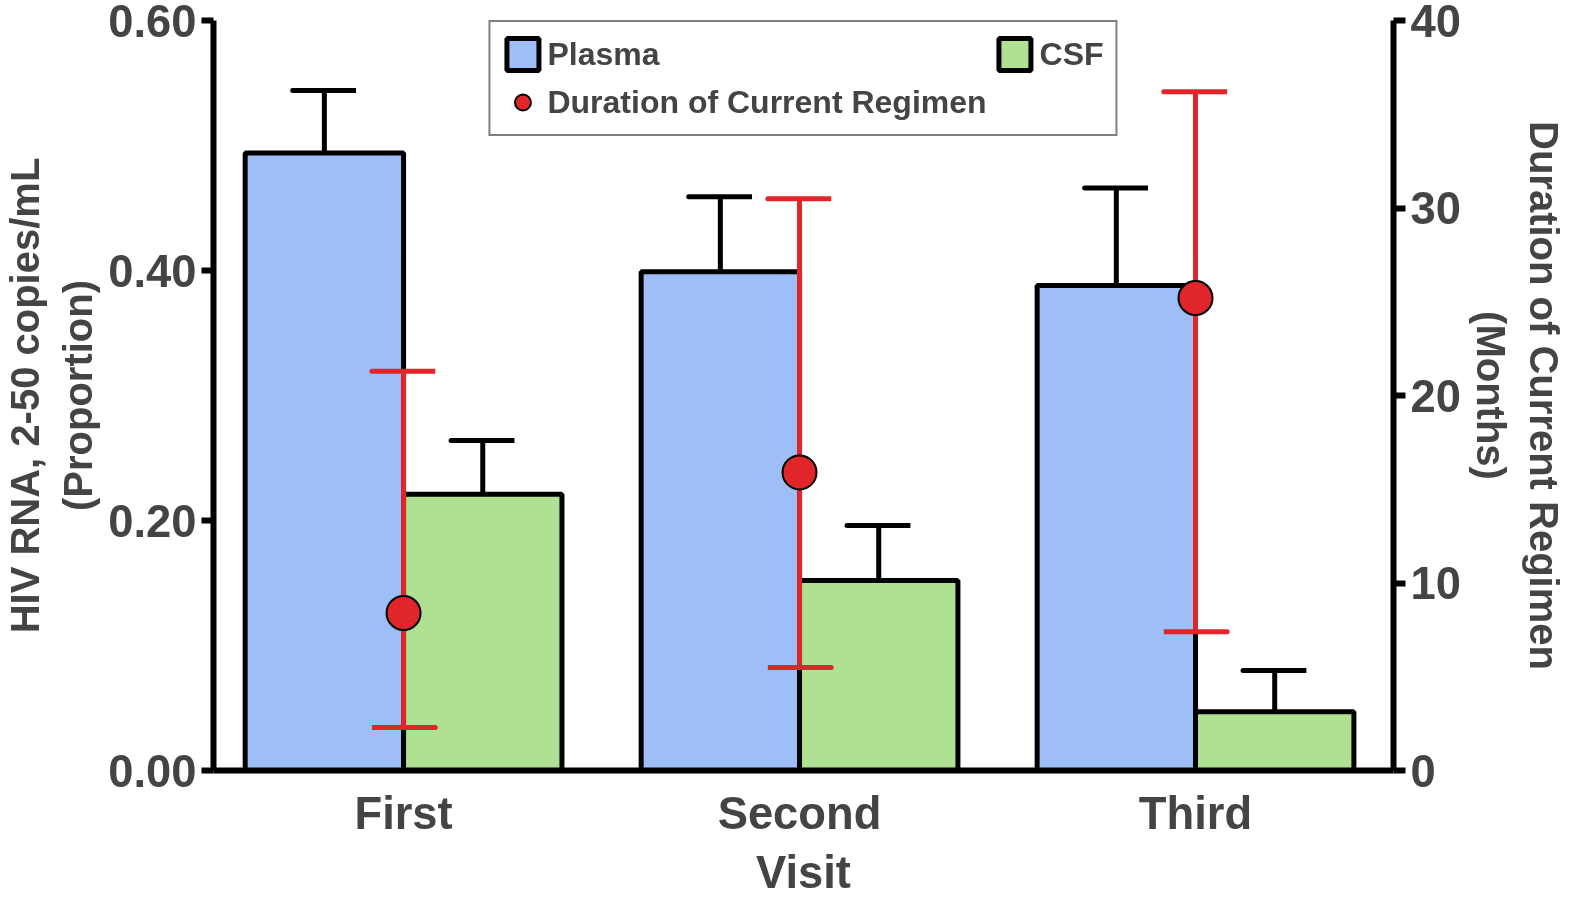 The height and width of the screenshot is (909, 1578). What do you see at coordinates (152, 23) in the screenshot?
I see `y-tick-label: 0.60` at bounding box center [152, 23].